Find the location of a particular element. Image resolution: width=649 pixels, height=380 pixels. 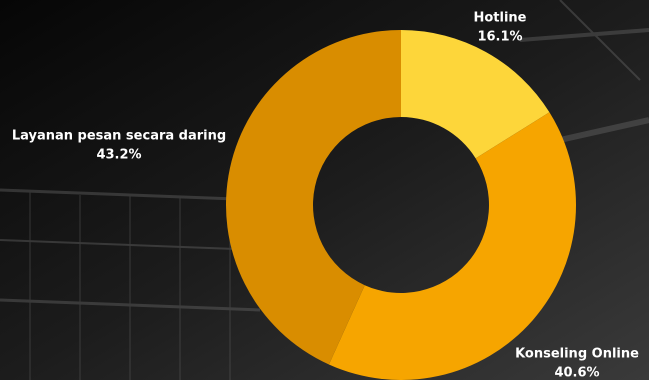

slice-label: Layanan pesan secara daring is located at coordinates (119, 136).